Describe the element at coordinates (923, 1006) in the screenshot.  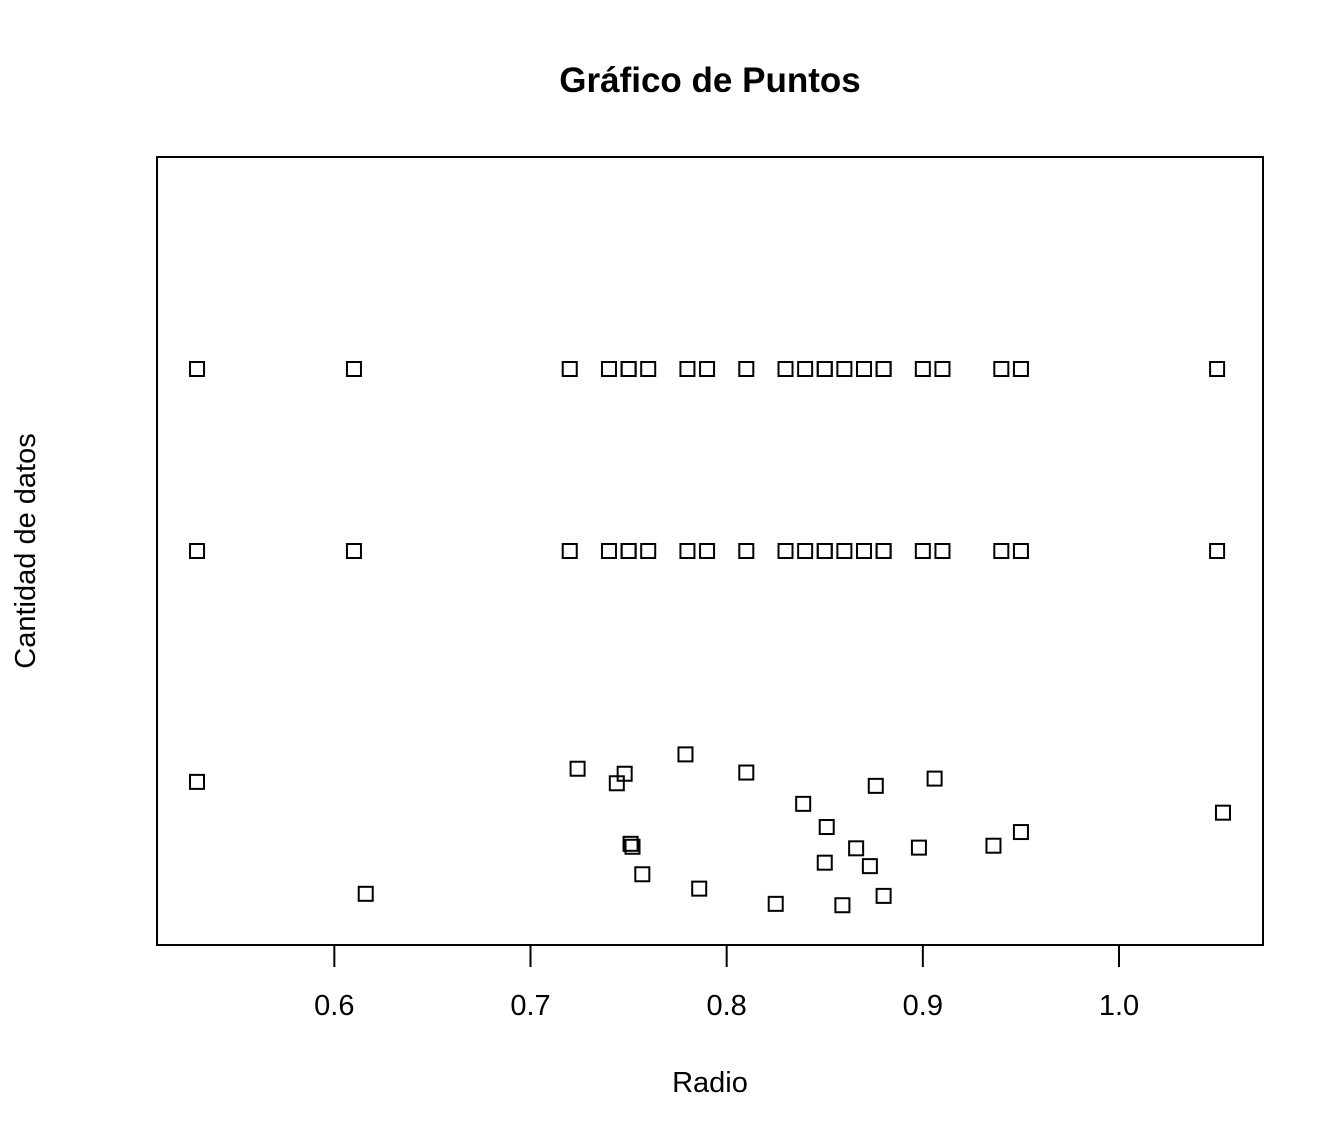
I see `x-tick-label: 0.9` at that location.